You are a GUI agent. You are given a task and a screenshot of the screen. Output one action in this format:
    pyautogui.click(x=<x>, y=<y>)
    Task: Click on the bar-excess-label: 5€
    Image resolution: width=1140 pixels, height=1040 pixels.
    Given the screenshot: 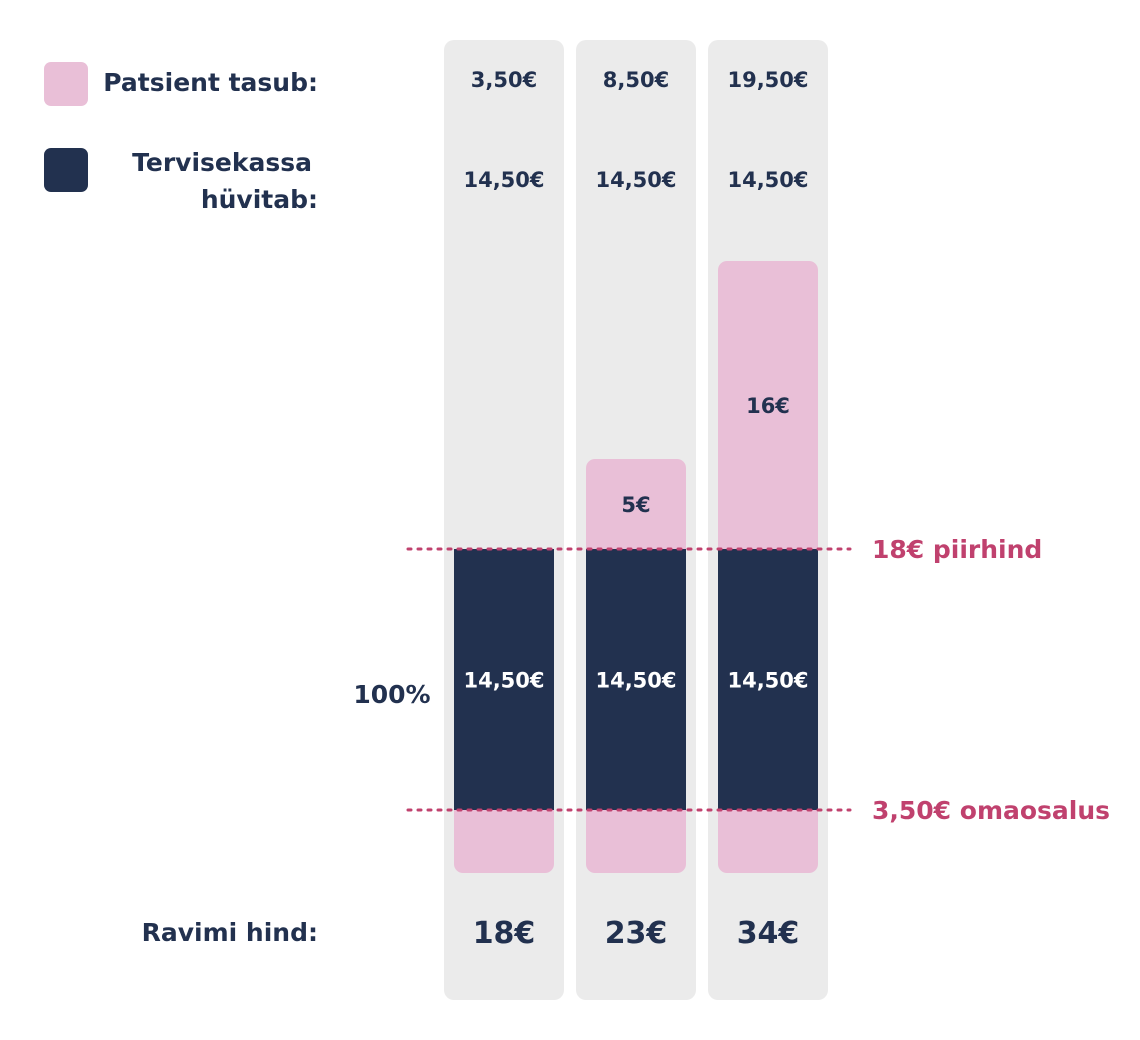 What is the action you would take?
    pyautogui.click(x=635, y=505)
    